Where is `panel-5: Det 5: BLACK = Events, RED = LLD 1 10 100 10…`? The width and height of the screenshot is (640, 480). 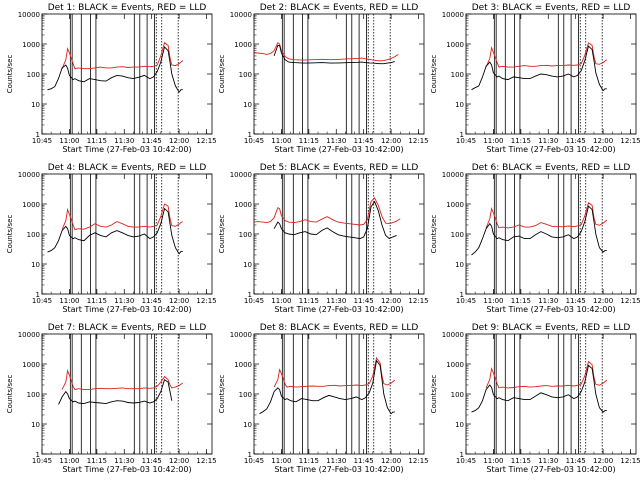
panel-5: Det 5: BLACK = Events, RED = LLD 1 10 100 10… is located at coordinates (323, 238).